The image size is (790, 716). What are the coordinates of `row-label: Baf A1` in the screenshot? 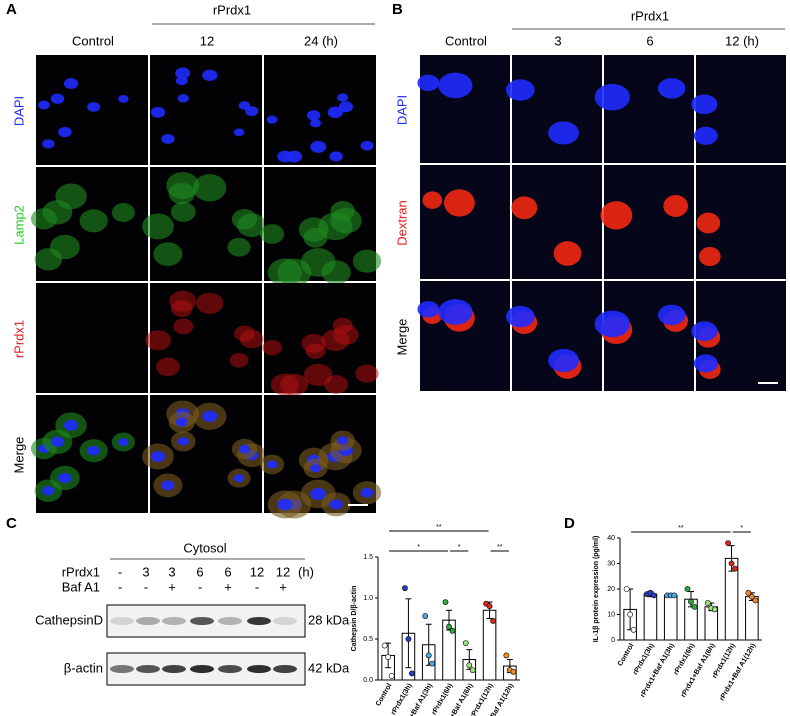 It's located at (81, 586).